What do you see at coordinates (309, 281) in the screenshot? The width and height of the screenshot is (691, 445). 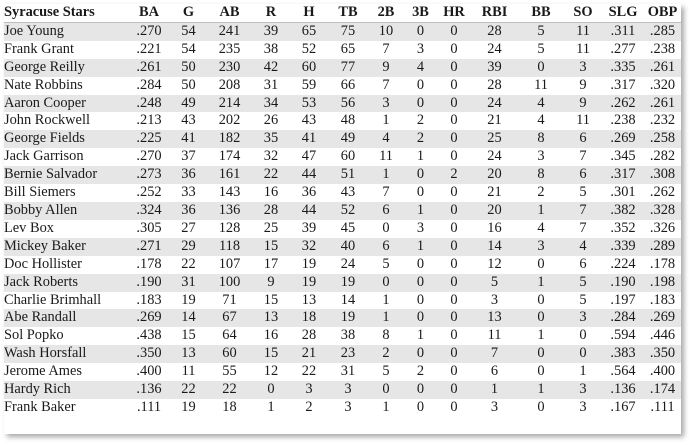 I see `stat-cell-h: 19` at bounding box center [309, 281].